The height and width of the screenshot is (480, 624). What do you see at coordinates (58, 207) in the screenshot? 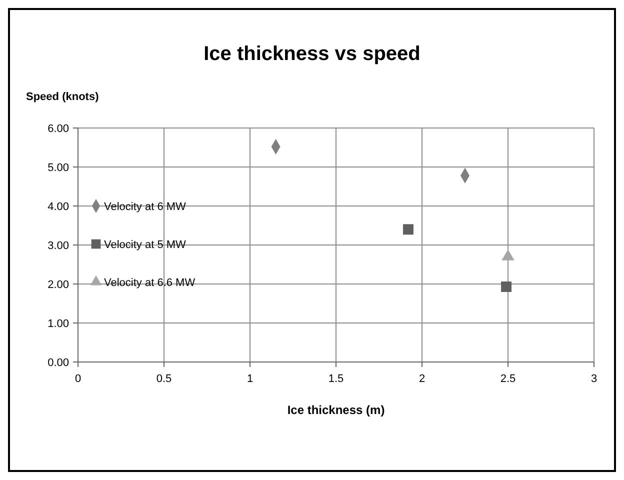
I see `y-tick-label: 4.00` at bounding box center [58, 207].